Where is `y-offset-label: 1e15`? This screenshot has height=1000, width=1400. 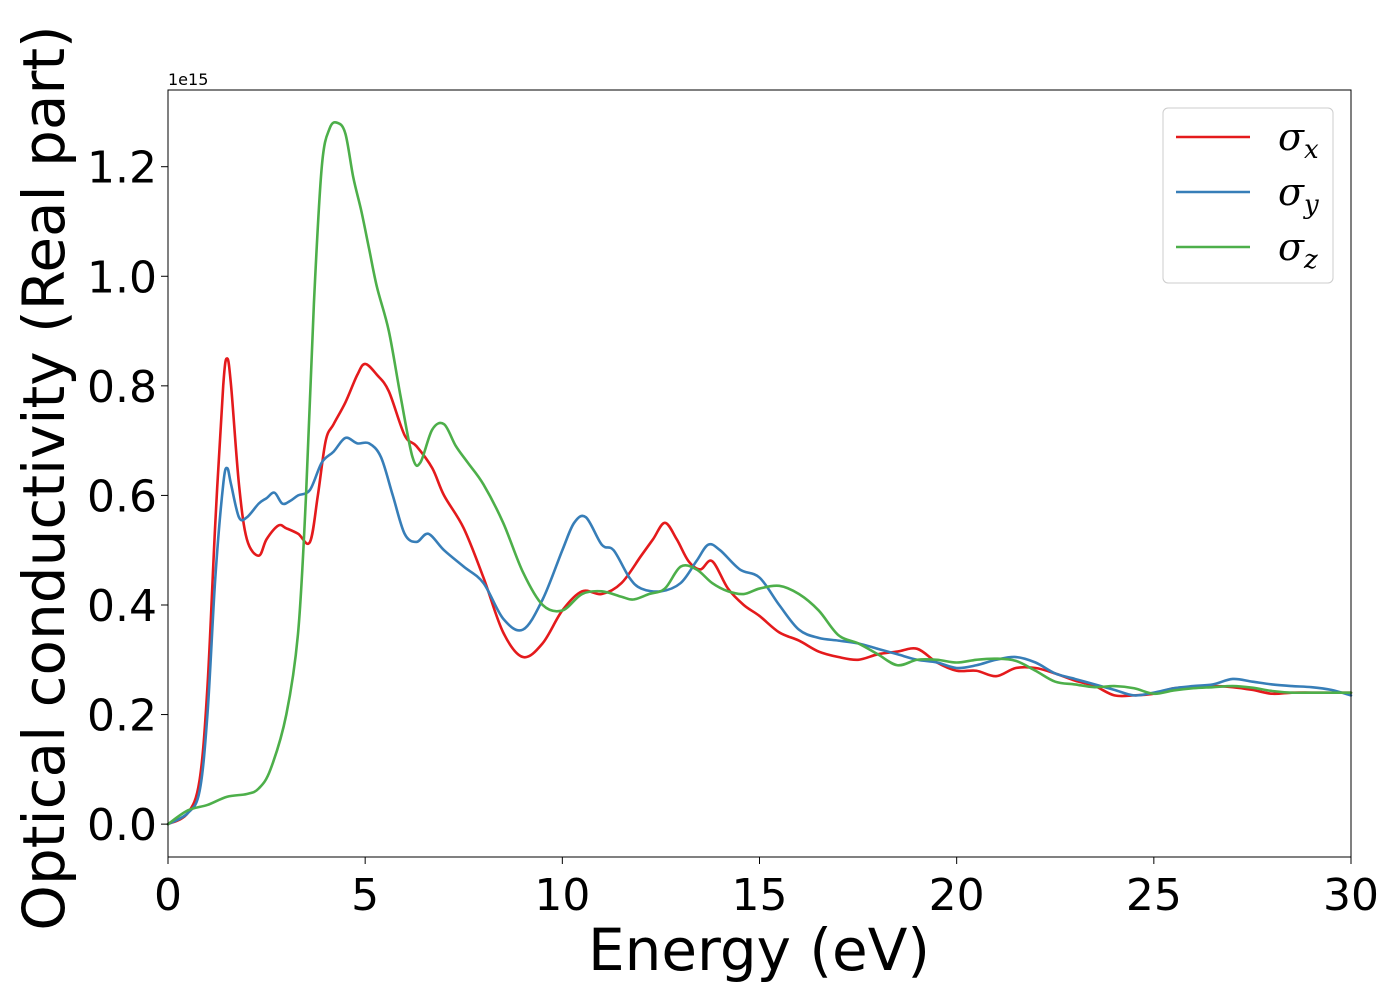 y-offset-label: 1e15 is located at coordinates (188, 79).